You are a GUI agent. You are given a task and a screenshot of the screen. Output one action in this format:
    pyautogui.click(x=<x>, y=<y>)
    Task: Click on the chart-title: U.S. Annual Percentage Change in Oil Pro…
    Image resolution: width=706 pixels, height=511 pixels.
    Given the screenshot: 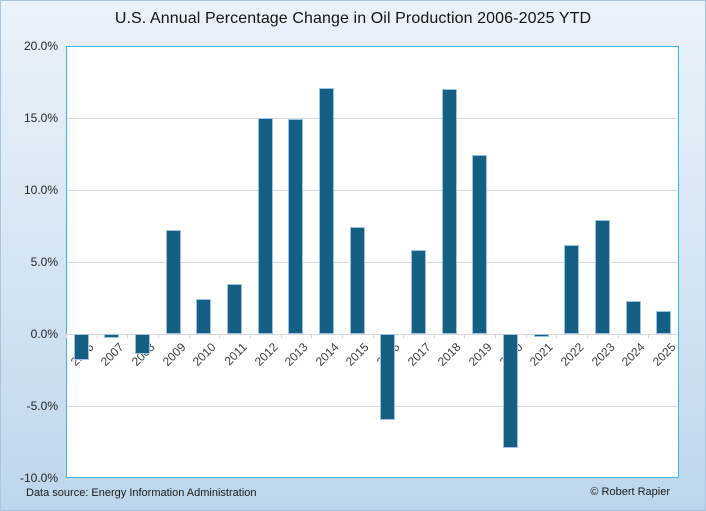 What is the action you would take?
    pyautogui.click(x=353, y=18)
    